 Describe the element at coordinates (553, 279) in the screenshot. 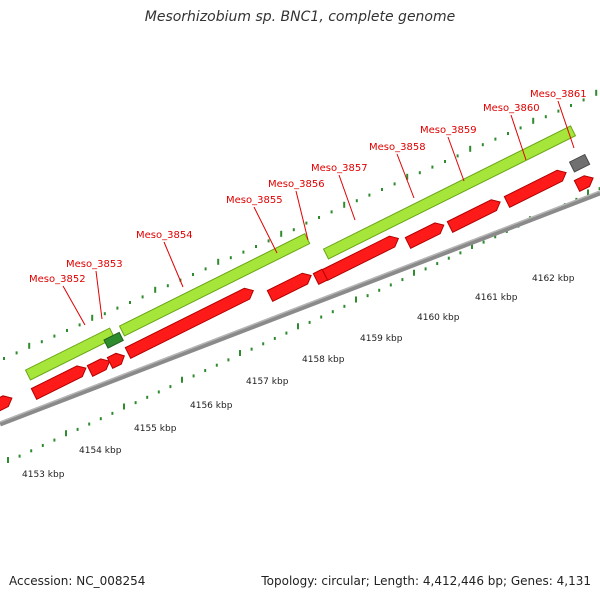

I see `scale-label: 4162 kbp` at that location.